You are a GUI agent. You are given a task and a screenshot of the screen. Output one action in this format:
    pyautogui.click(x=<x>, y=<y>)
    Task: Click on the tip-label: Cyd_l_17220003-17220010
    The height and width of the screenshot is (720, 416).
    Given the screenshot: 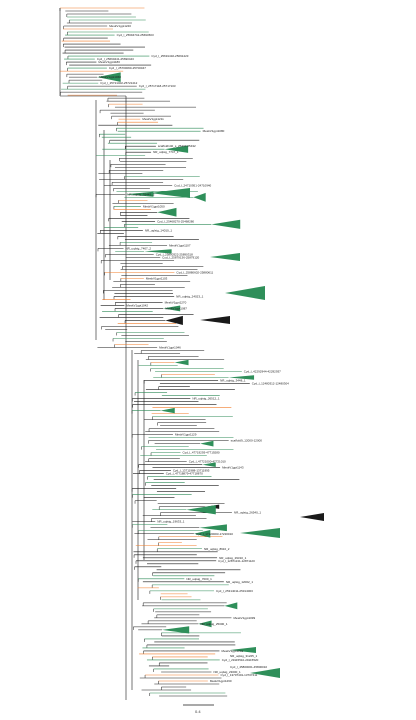 What is the action you would take?
    pyautogui.click(x=214, y=534)
    